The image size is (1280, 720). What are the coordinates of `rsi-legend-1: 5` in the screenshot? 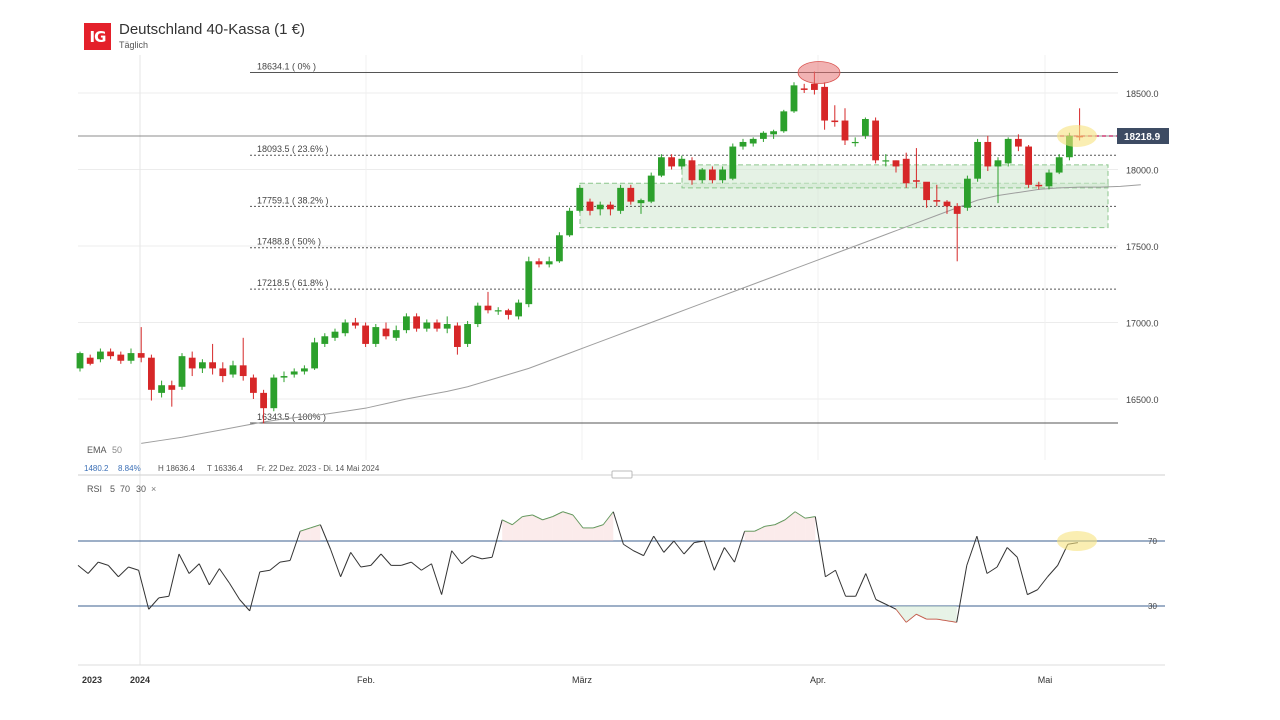 It's located at (112, 489).